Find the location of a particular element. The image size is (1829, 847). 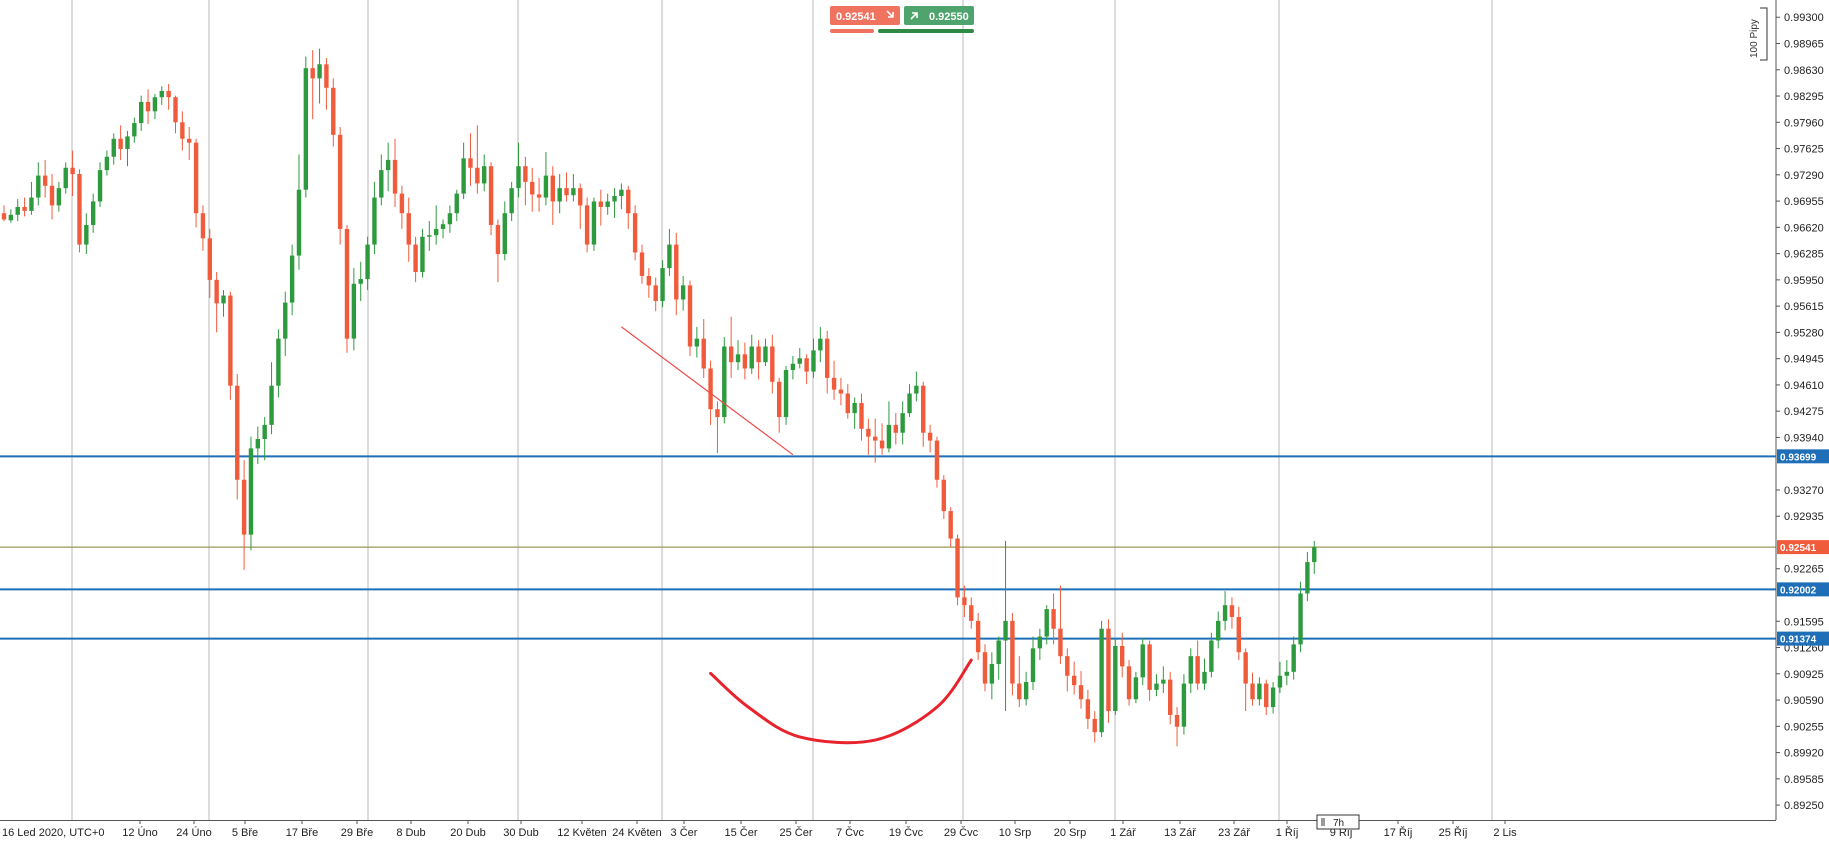

y-tick-label: 0.92265 is located at coordinates (1804, 570).